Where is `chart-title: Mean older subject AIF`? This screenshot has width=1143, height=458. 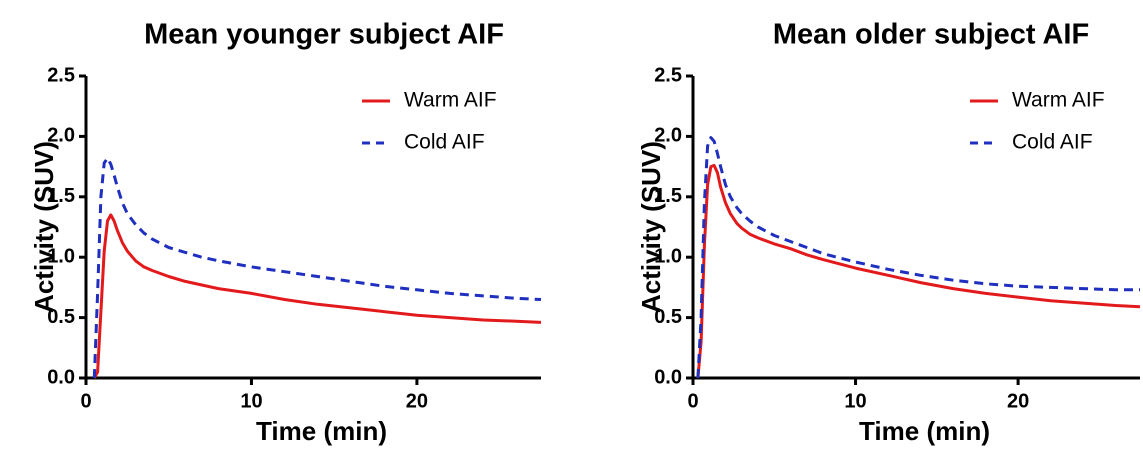
chart-title: Mean older subject AIF is located at coordinates (931, 35).